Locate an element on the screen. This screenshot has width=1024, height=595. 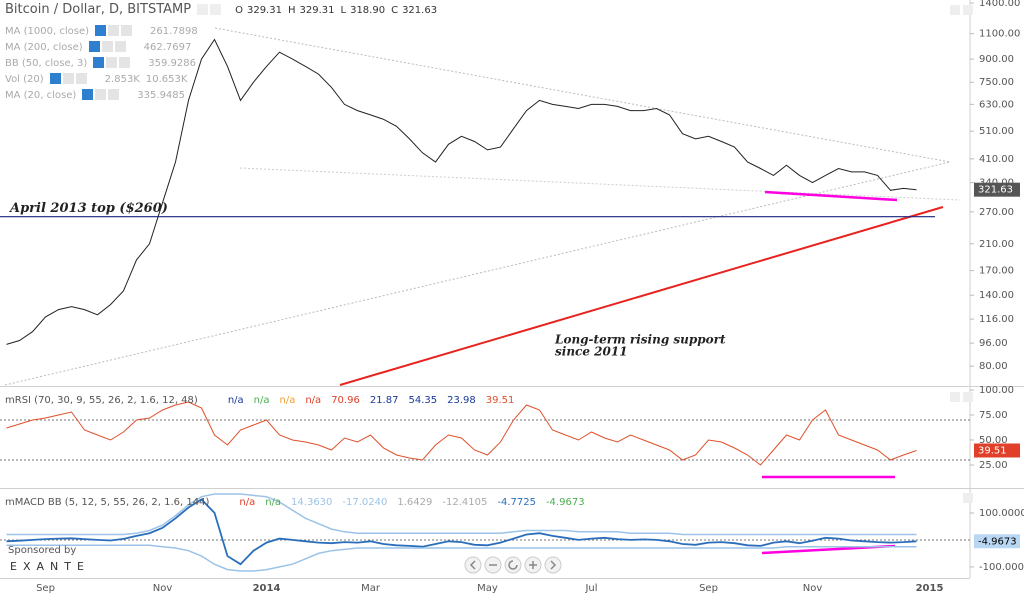
y-tick-label: 116.00 is located at coordinates (996, 319).